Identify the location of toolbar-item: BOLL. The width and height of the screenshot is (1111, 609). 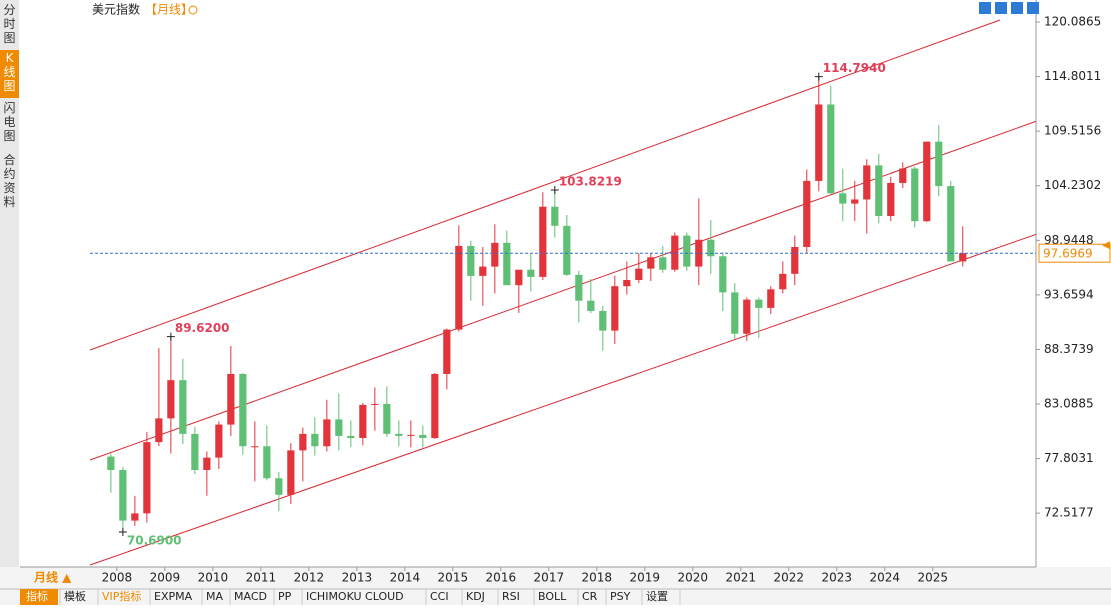
(552, 596).